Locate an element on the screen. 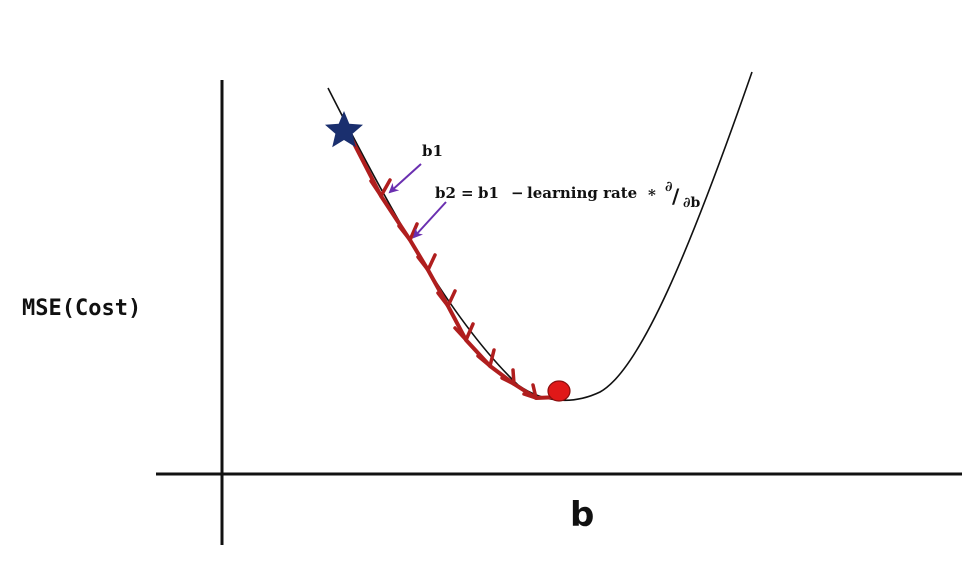  b1-pointer-arrow is located at coordinates (405, 178).